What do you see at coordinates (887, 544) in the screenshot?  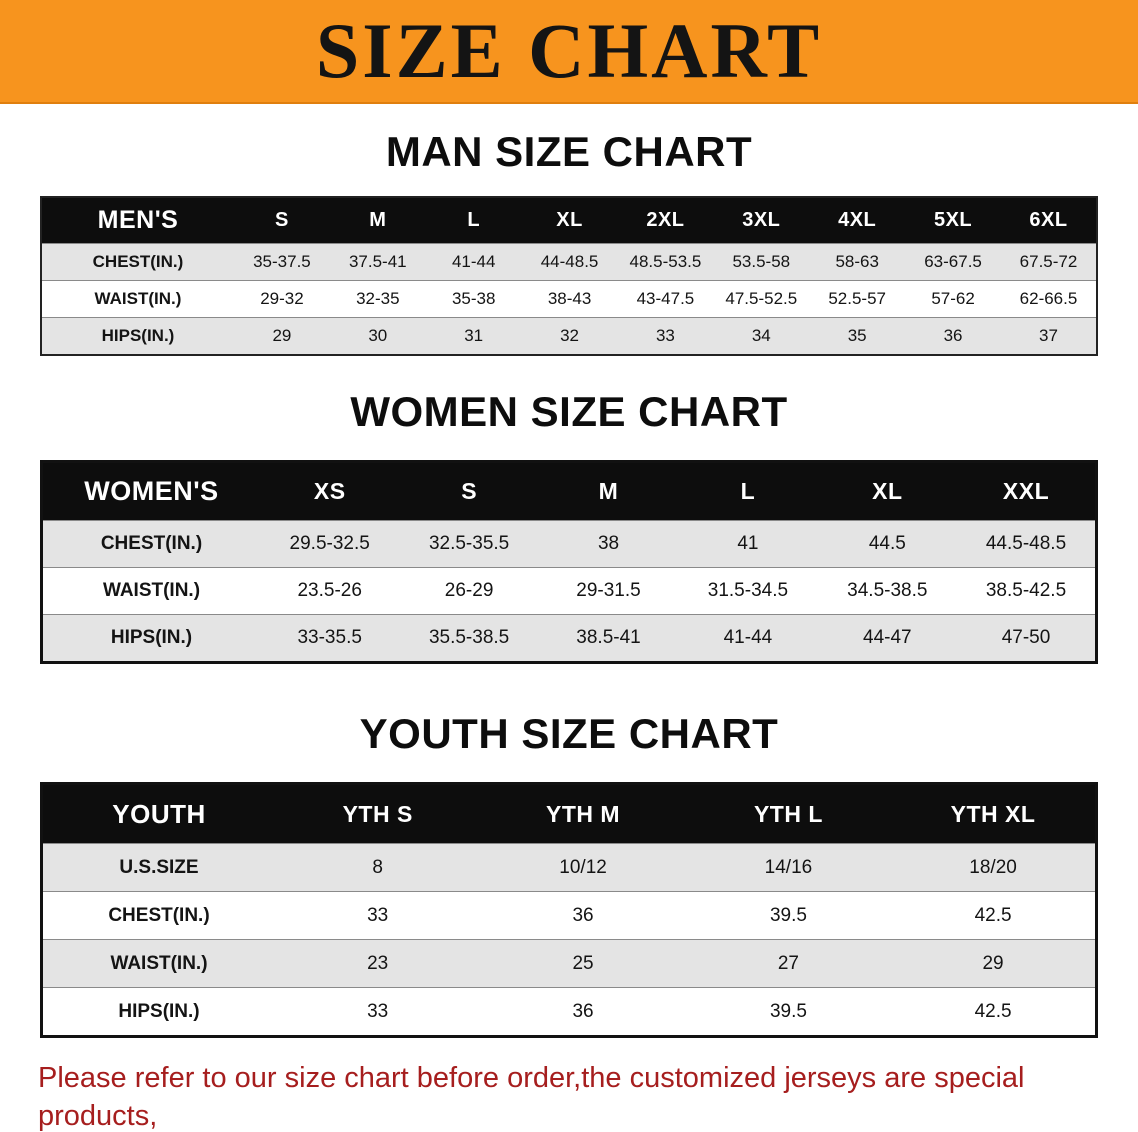 I see `value-cell: 44.5` at bounding box center [887, 544].